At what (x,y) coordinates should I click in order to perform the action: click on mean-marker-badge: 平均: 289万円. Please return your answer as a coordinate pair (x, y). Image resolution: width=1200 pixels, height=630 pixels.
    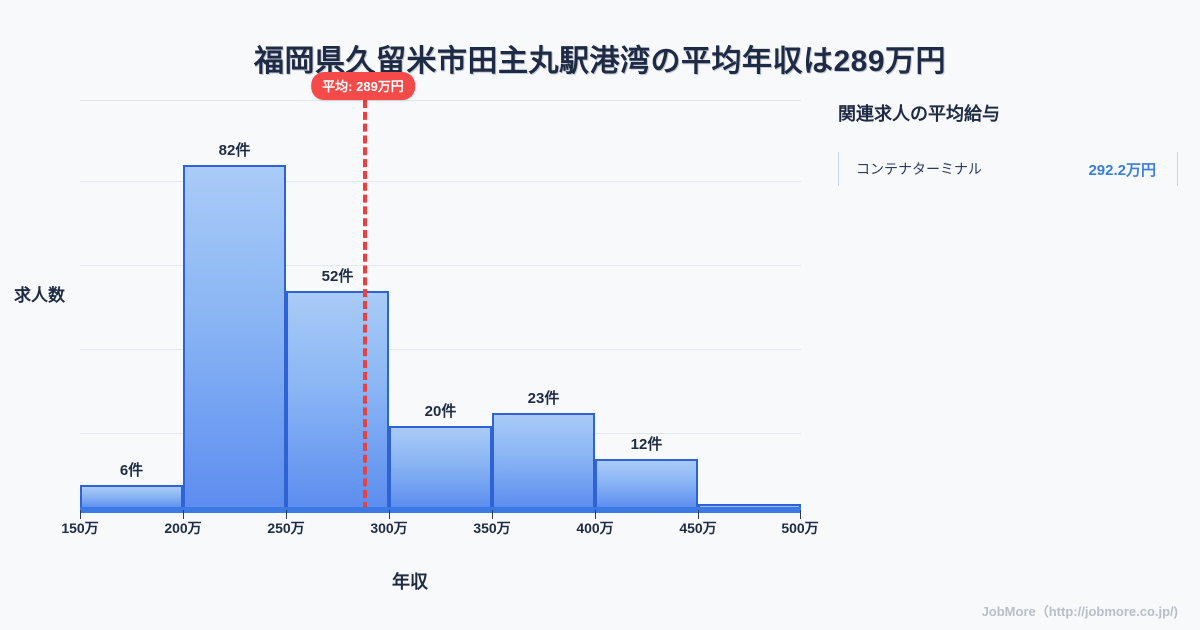
    Looking at the image, I should click on (363, 86).